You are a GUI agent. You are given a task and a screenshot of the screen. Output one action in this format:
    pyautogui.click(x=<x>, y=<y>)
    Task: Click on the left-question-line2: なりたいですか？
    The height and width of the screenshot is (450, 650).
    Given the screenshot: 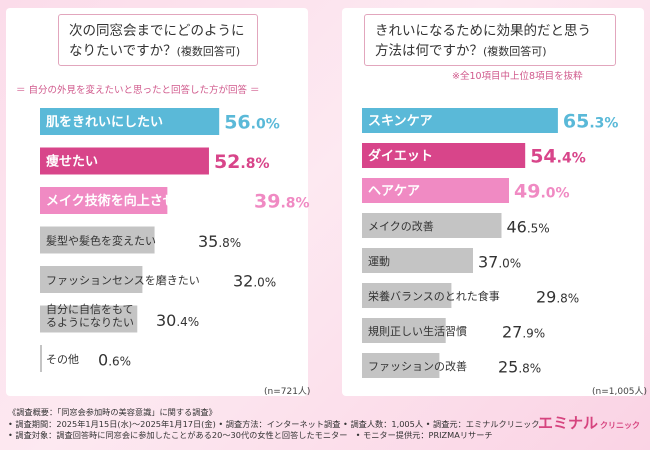 What is the action you would take?
    pyautogui.click(x=123, y=51)
    